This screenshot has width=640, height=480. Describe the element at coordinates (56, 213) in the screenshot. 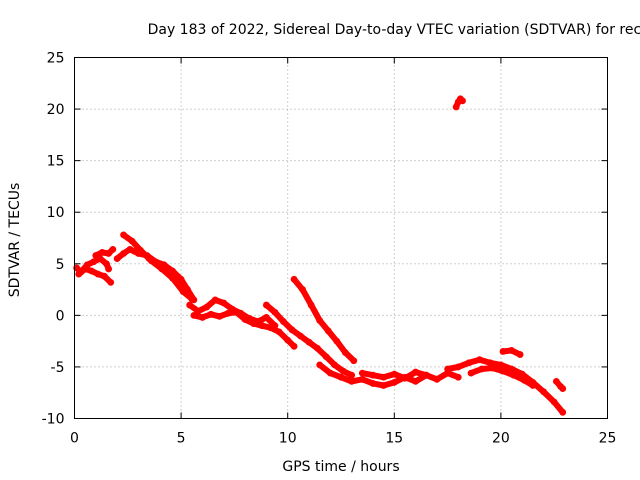

I see `y-tick-label: 10` at that location.